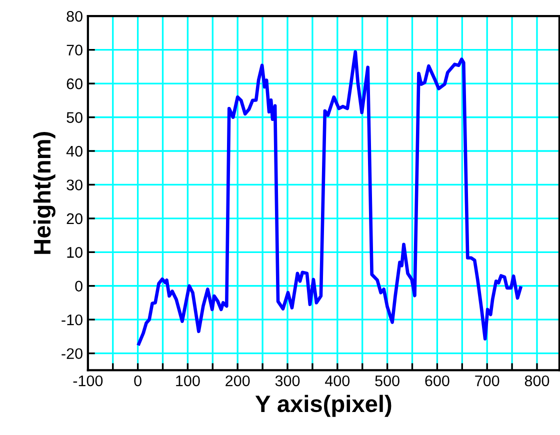  What do you see at coordinates (188, 380) in the screenshot?
I see `x-tick-label: 100` at bounding box center [188, 380].